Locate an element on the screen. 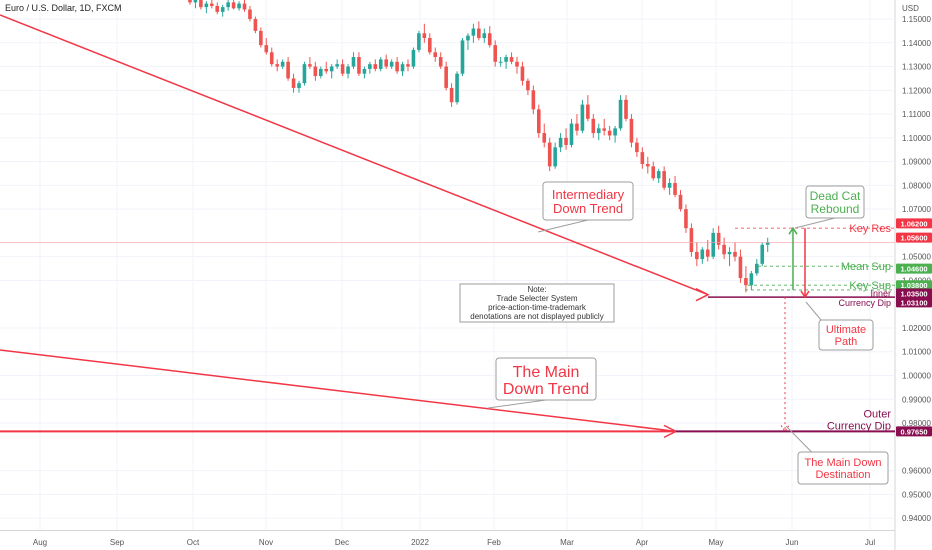 The height and width of the screenshot is (550, 932). y-tick-label: 0.99000 is located at coordinates (916, 399).